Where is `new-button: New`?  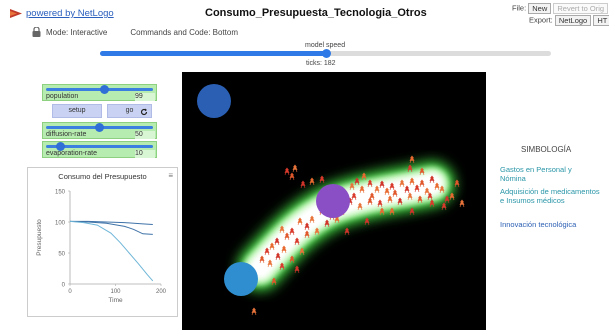 new-button: New is located at coordinates (540, 8).